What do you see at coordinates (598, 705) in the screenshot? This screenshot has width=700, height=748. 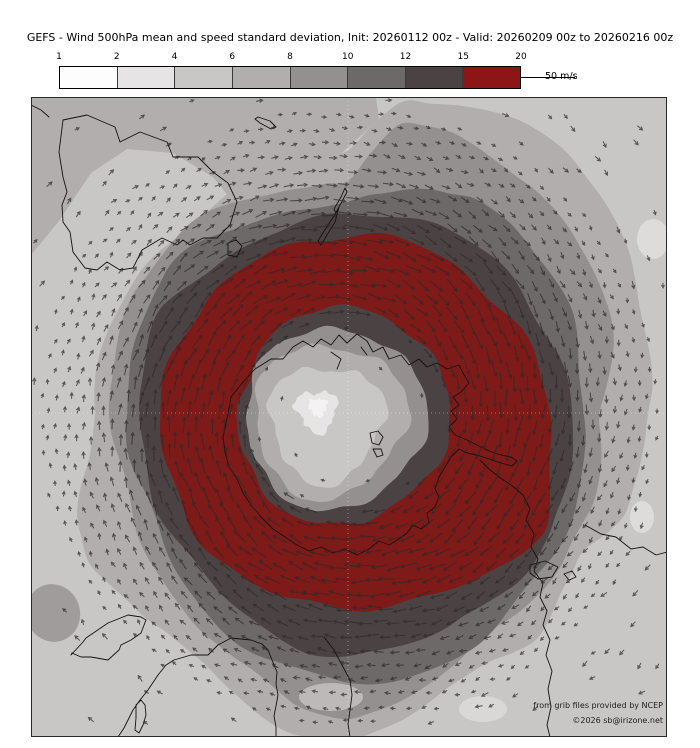 I see `credit-source: from grib files provided by NCEP` at bounding box center [598, 705].